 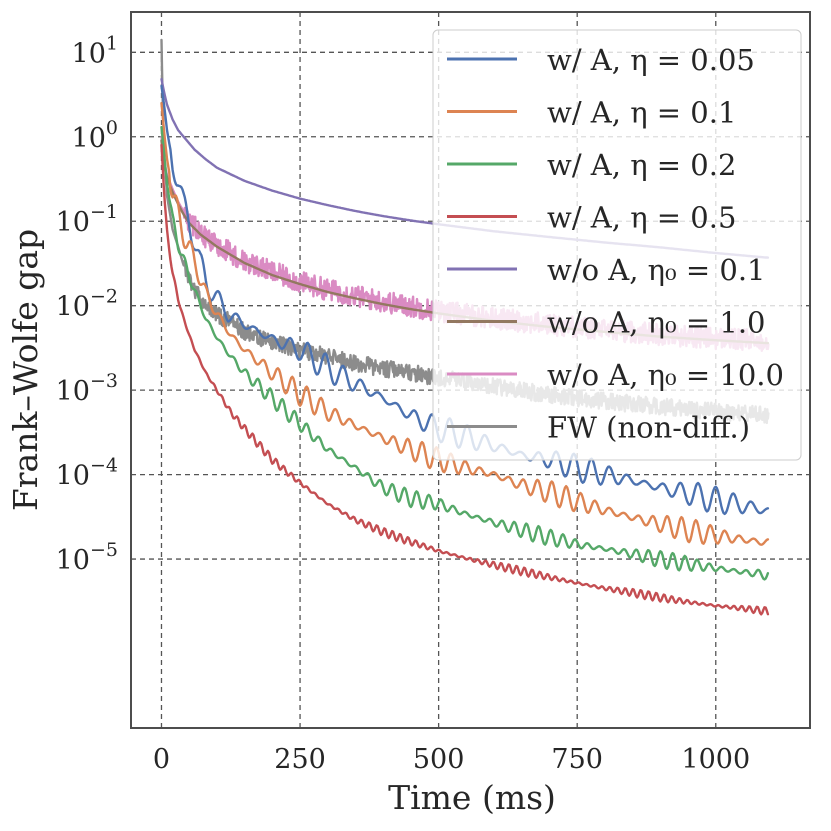 What do you see at coordinates (87, 557) in the screenshot?
I see `y-tick-label-6: 10⁻⁵` at bounding box center [87, 557].